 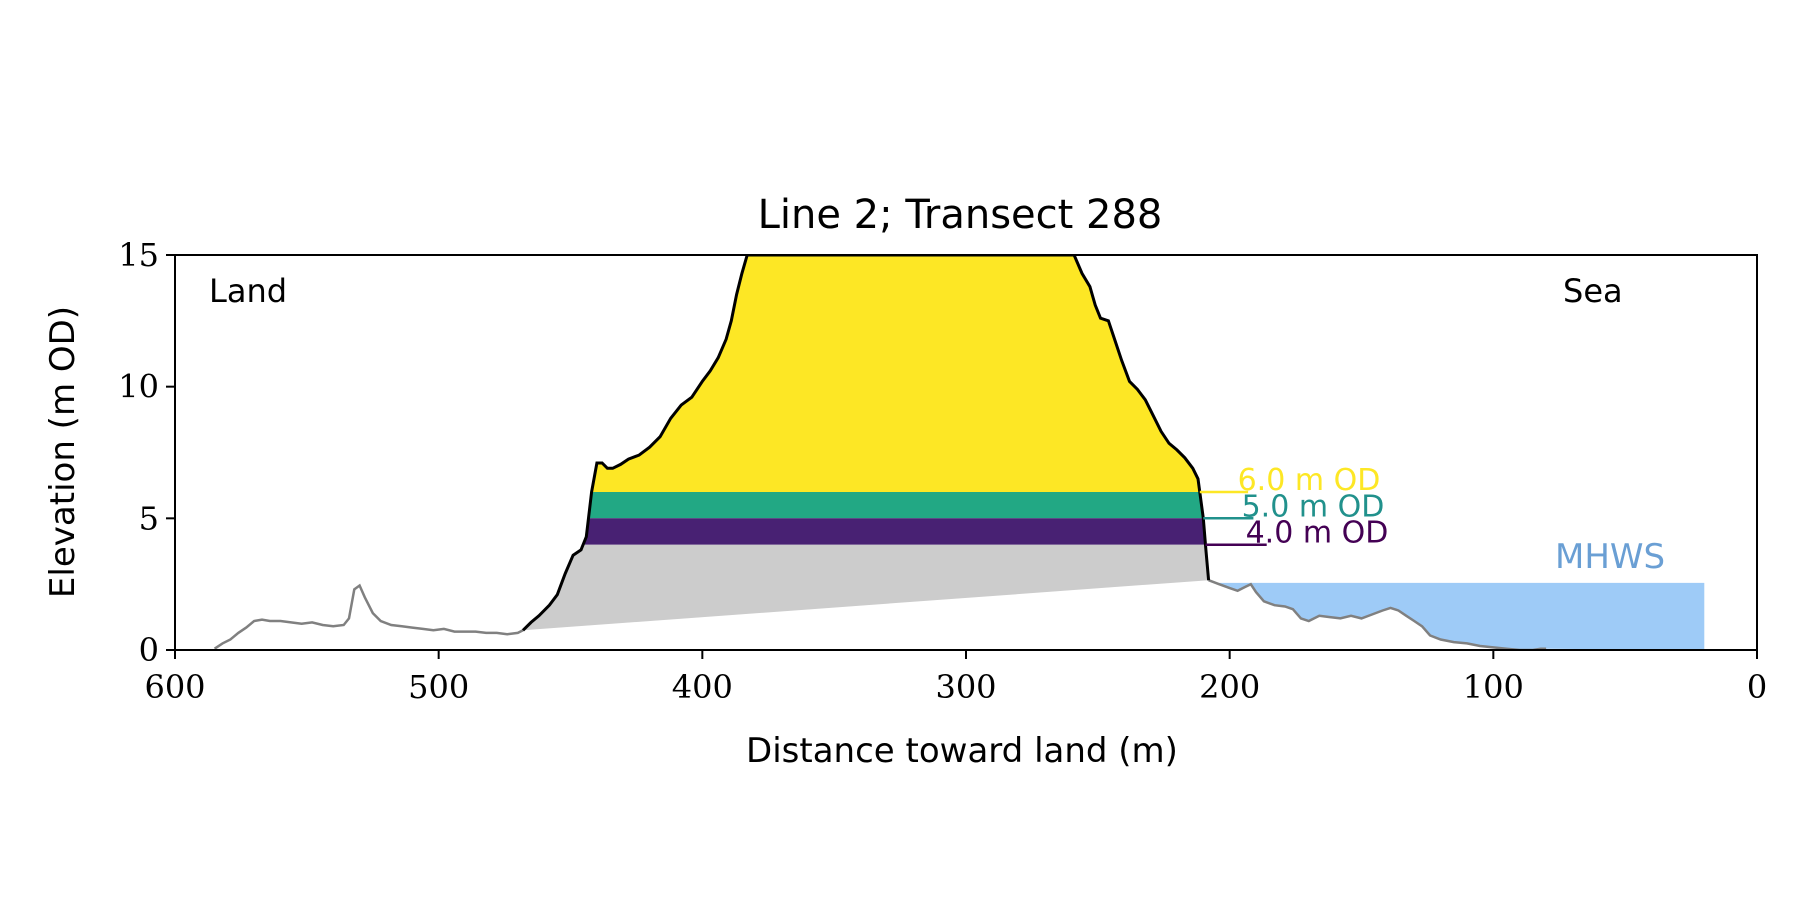 What do you see at coordinates (1309, 480) in the screenshot?
I see `level-label-1: 6.0 m OD` at bounding box center [1309, 480].